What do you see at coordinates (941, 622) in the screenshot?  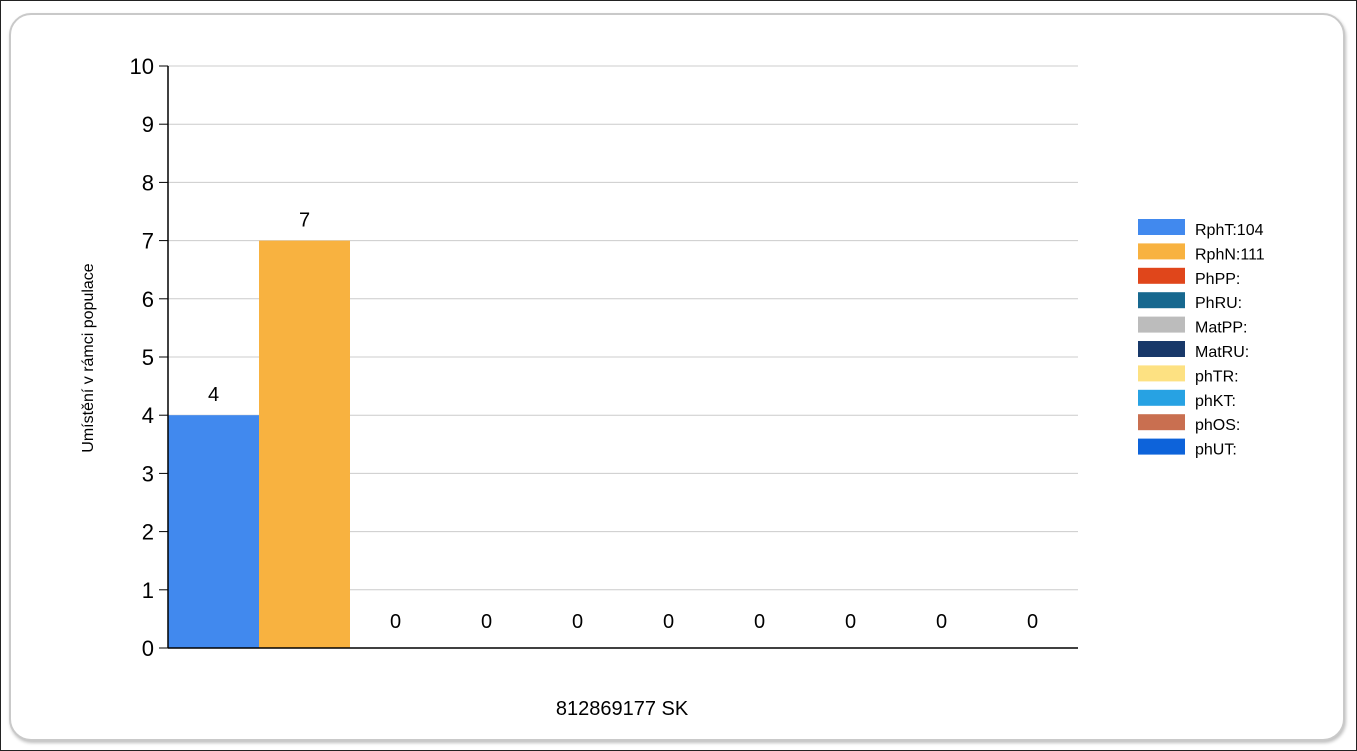 I see `data-label-8: 0` at bounding box center [941, 622].